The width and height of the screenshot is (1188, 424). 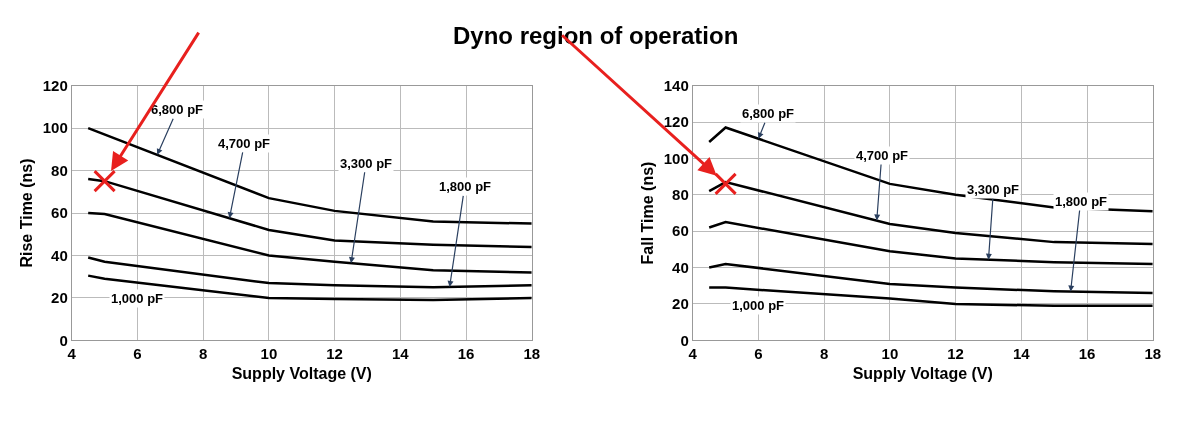 I want to click on y-tick-label: 140, so click(x=676, y=85).